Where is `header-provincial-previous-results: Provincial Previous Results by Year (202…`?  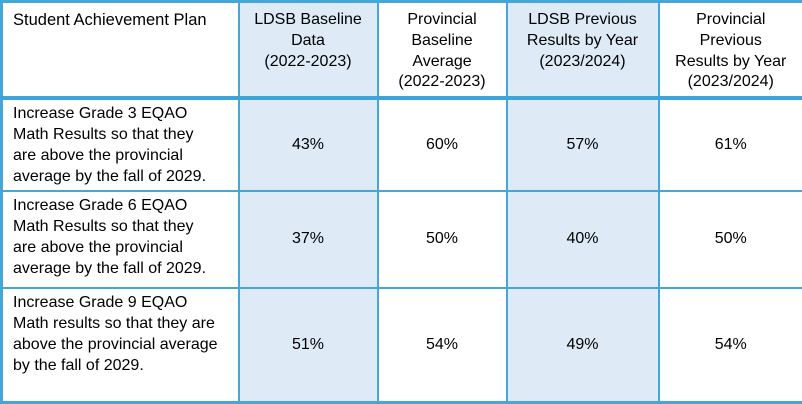
header-provincial-previous-results: Provincial Previous Results by Year (202… is located at coordinates (729, 50).